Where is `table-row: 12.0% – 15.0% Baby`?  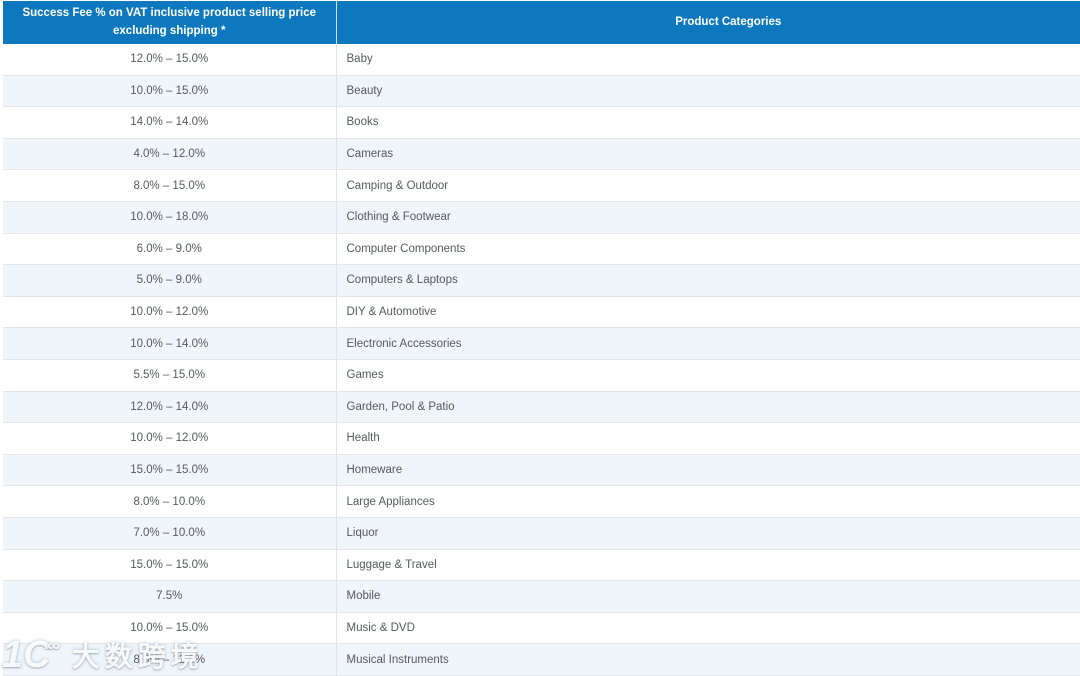
table-row: 12.0% – 15.0% Baby is located at coordinates (541, 60).